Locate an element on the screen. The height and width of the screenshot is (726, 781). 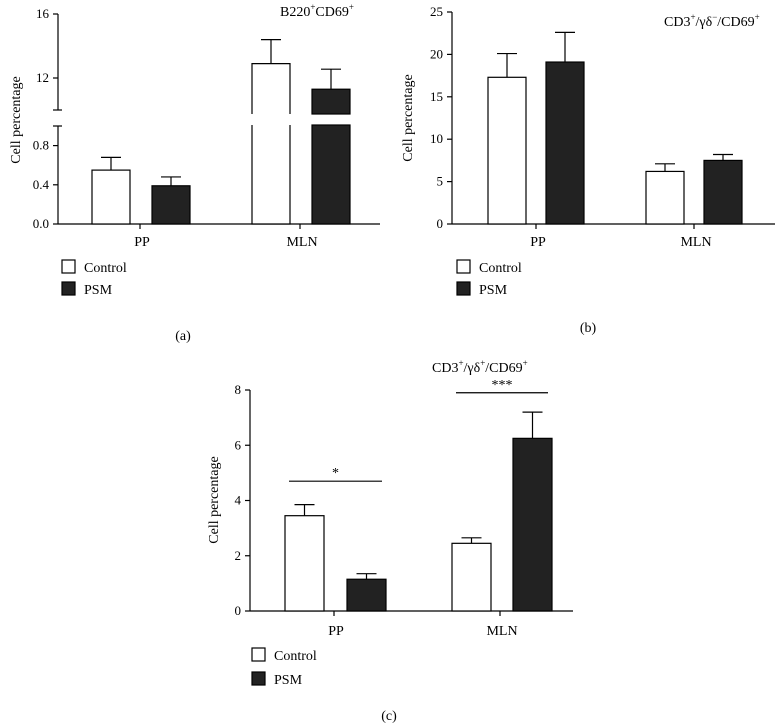
y-tick-label: 2 is located at coordinates (238, 555).